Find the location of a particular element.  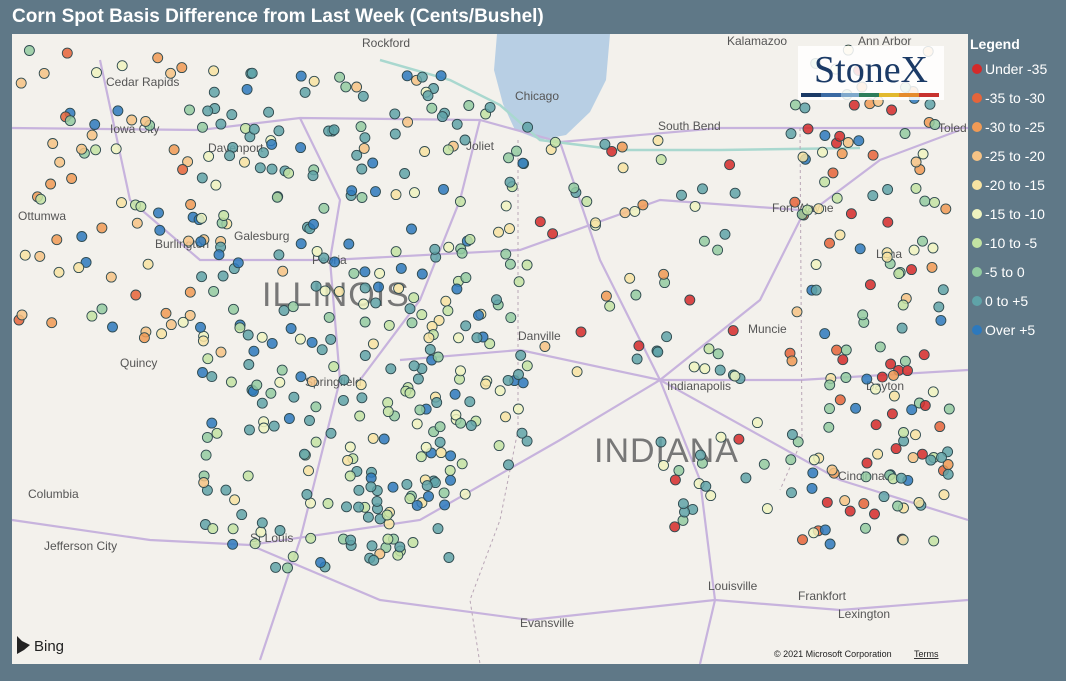

legend-label: -20 to -15 is located at coordinates (1015, 185).